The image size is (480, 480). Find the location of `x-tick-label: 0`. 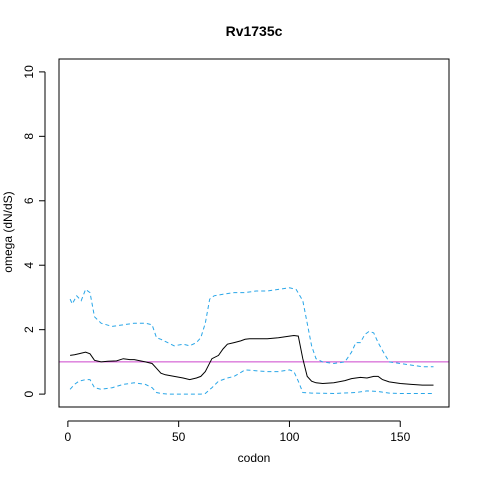

x-tick-label: 0 is located at coordinates (68, 437).